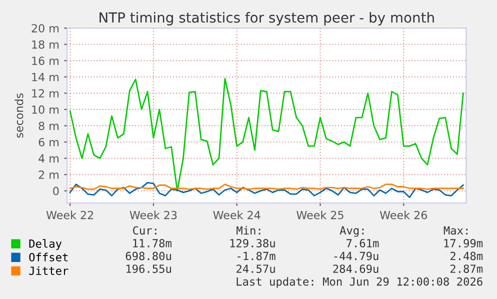 This screenshot has width=497, height=299. What do you see at coordinates (362, 243) in the screenshot?
I see `text: 7.61m` at bounding box center [362, 243].